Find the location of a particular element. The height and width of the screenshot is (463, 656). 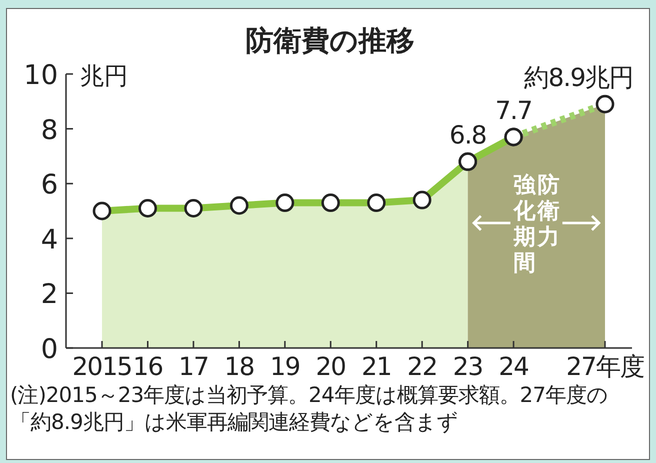

x-tick-label: 23 is located at coordinates (467, 366).